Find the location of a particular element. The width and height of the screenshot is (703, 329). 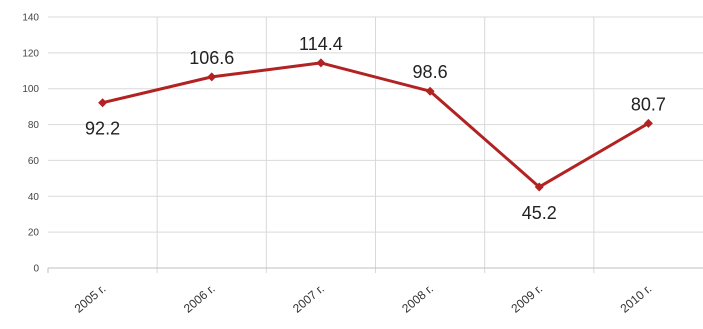

x-tick-label: 2005 г. is located at coordinates (90, 299).